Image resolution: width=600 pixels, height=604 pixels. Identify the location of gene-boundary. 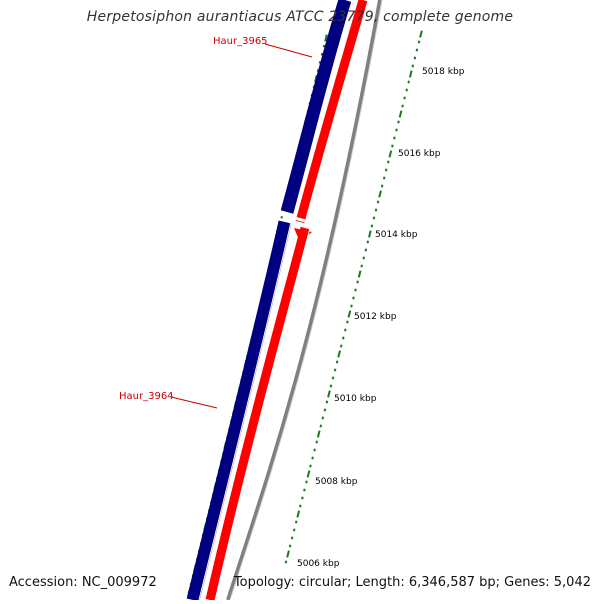
(298, 219).